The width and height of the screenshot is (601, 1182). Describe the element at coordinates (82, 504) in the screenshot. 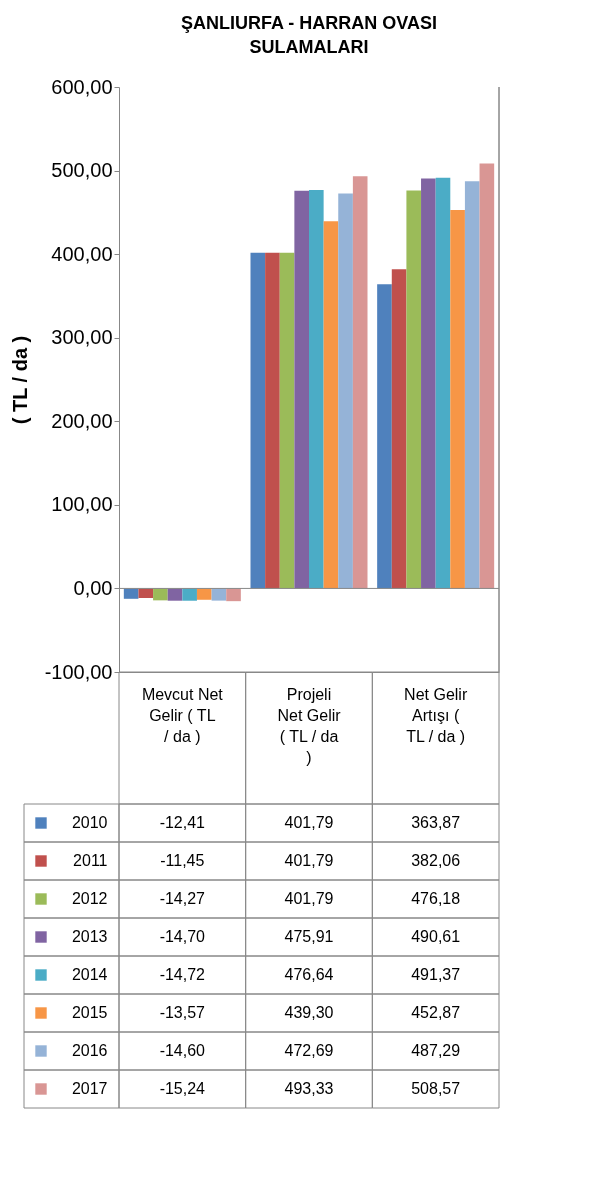

I see `y-tick-label: 100,00` at that location.